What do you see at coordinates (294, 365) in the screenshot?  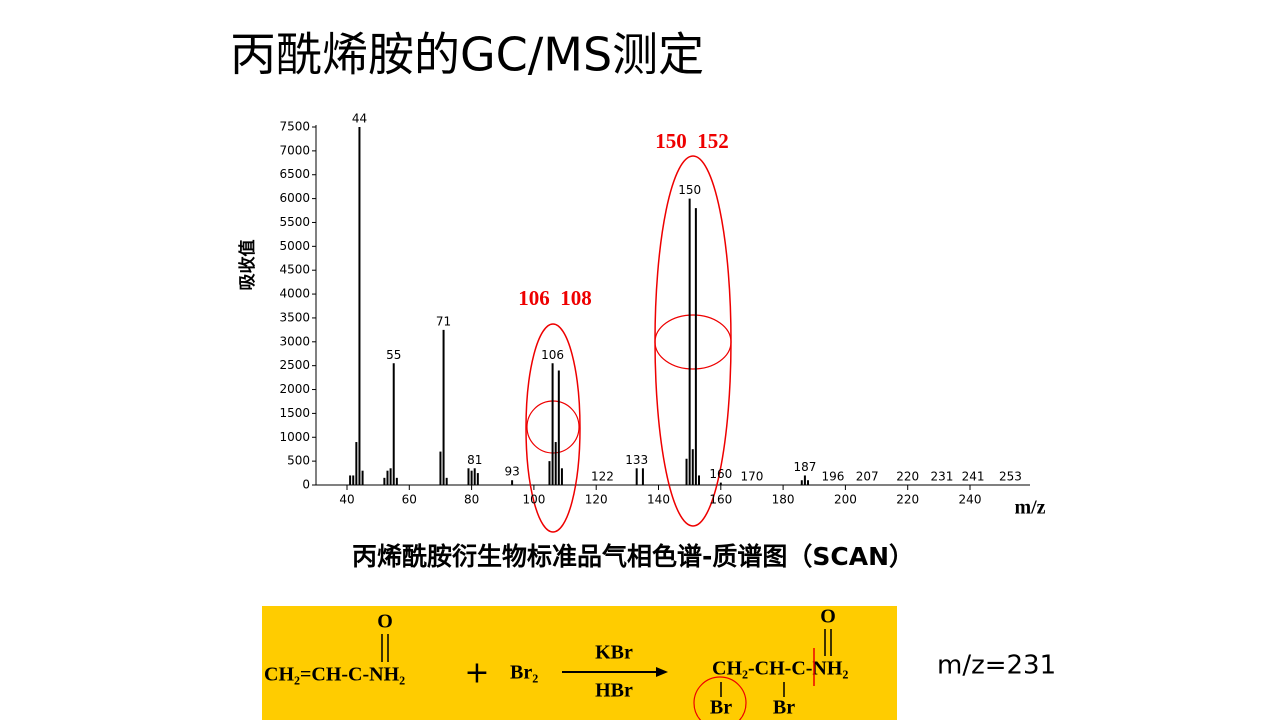 I see `y-tick-label: 2500` at bounding box center [294, 365].